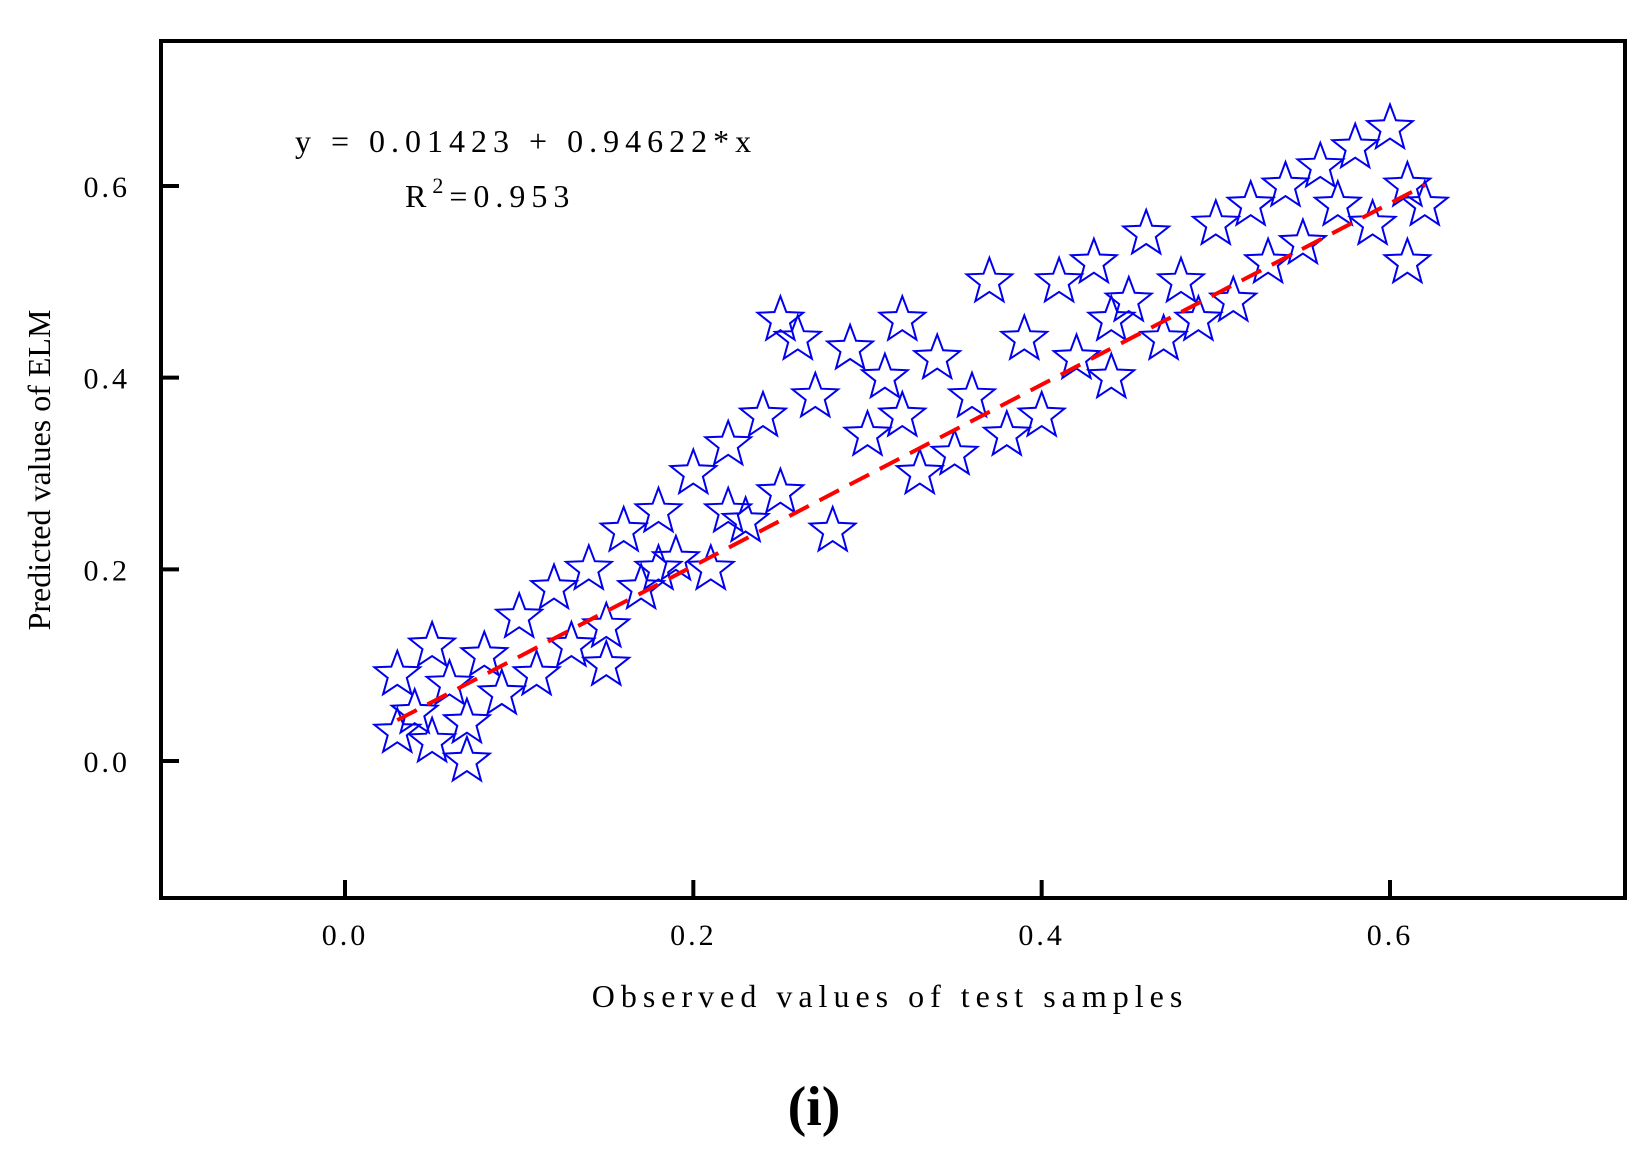  What do you see at coordinates (693, 935) in the screenshot?
I see `x-tick-label: 0.2` at bounding box center [693, 935].